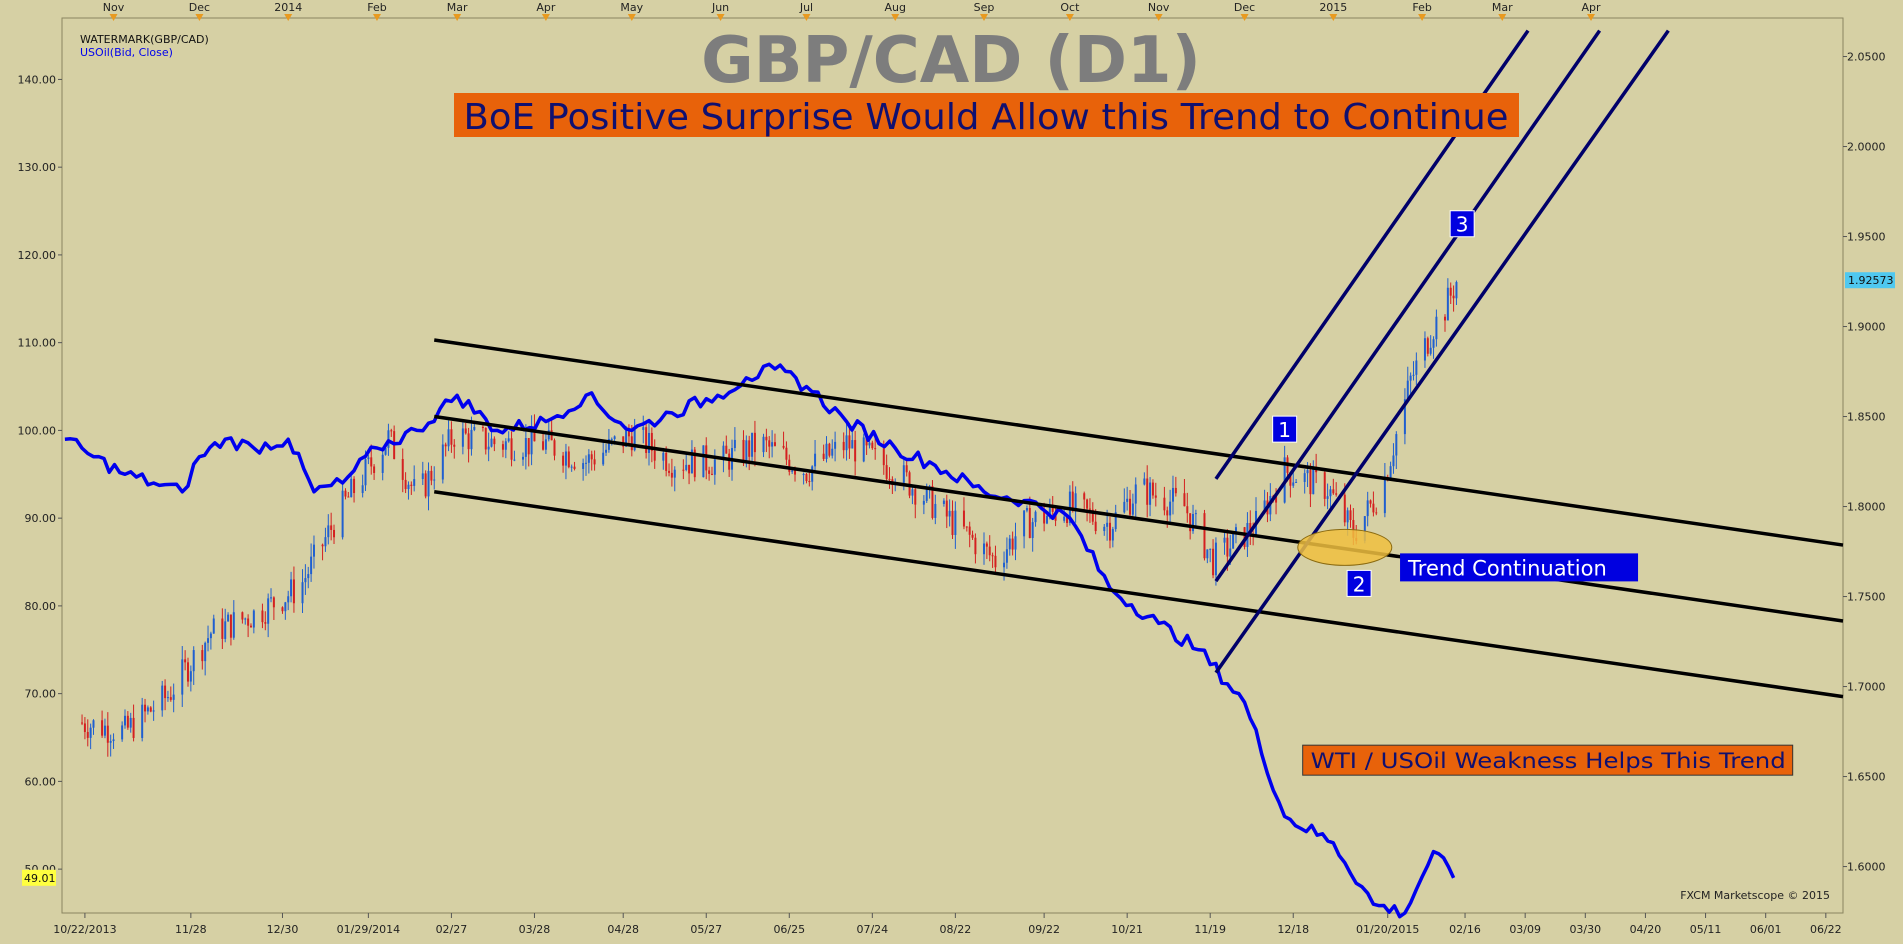 Image resolution: width=1903 pixels, height=944 pixels. What do you see at coordinates (1585, 929) in the screenshot?
I see `date-label-18: 03/30` at bounding box center [1585, 929].